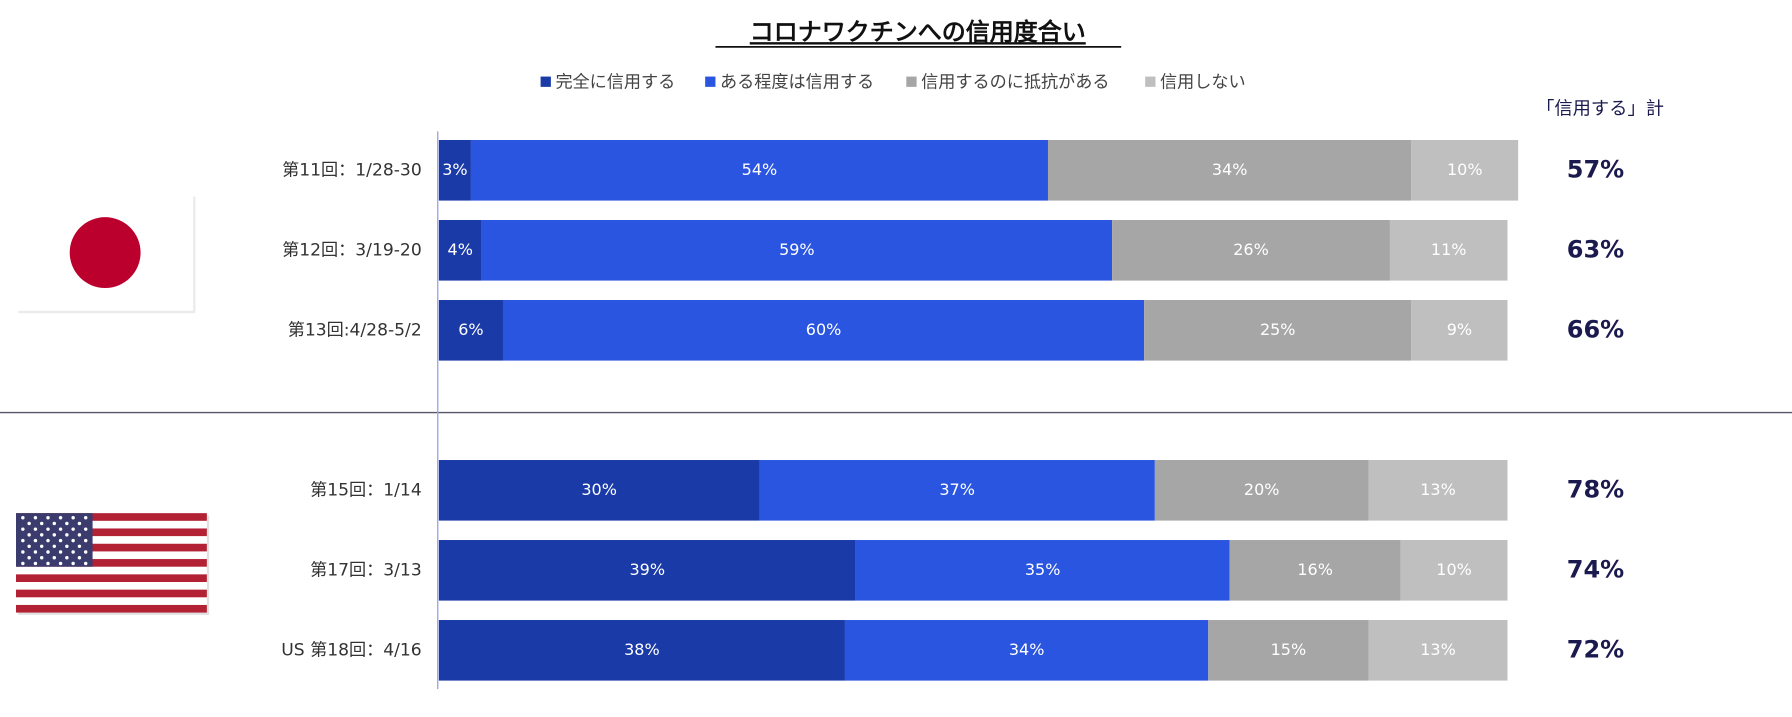 This screenshot has height=717, width=1792. I want to click on total-label: 72%, so click(1595, 649).